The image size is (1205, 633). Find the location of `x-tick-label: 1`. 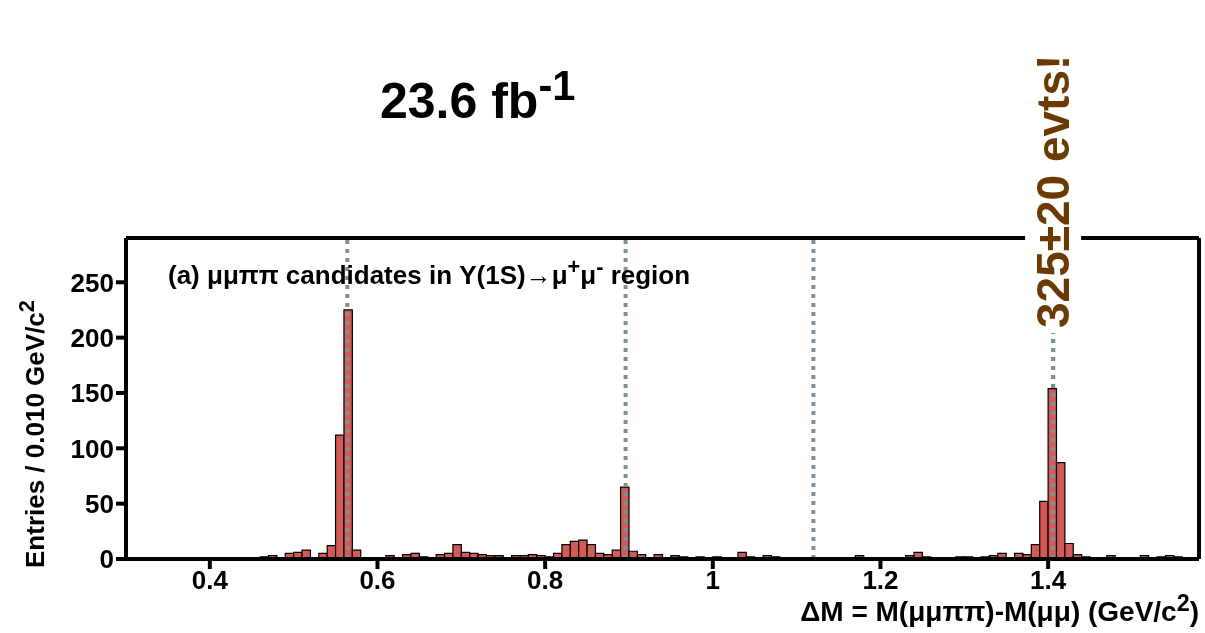

x-tick-label: 1 is located at coordinates (713, 580).